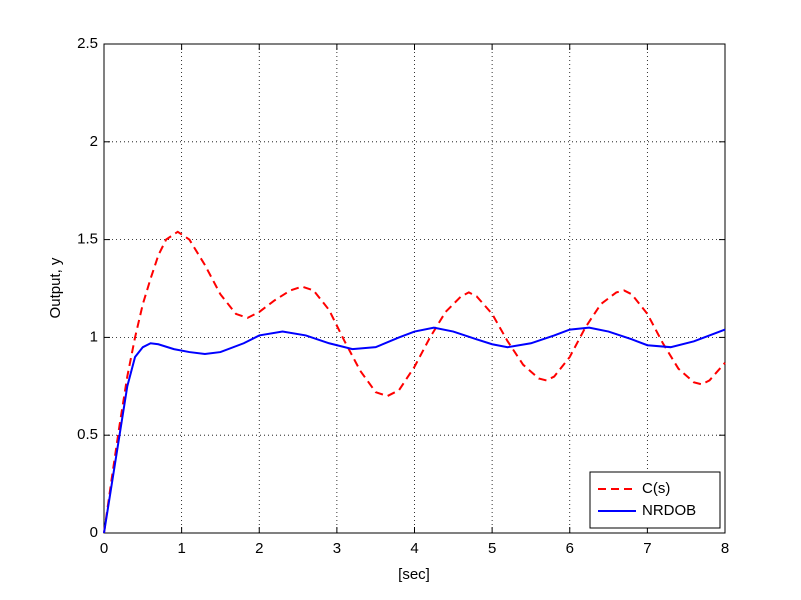 The image size is (801, 600). I want to click on y-tick-label: 2.5, so click(87, 43).